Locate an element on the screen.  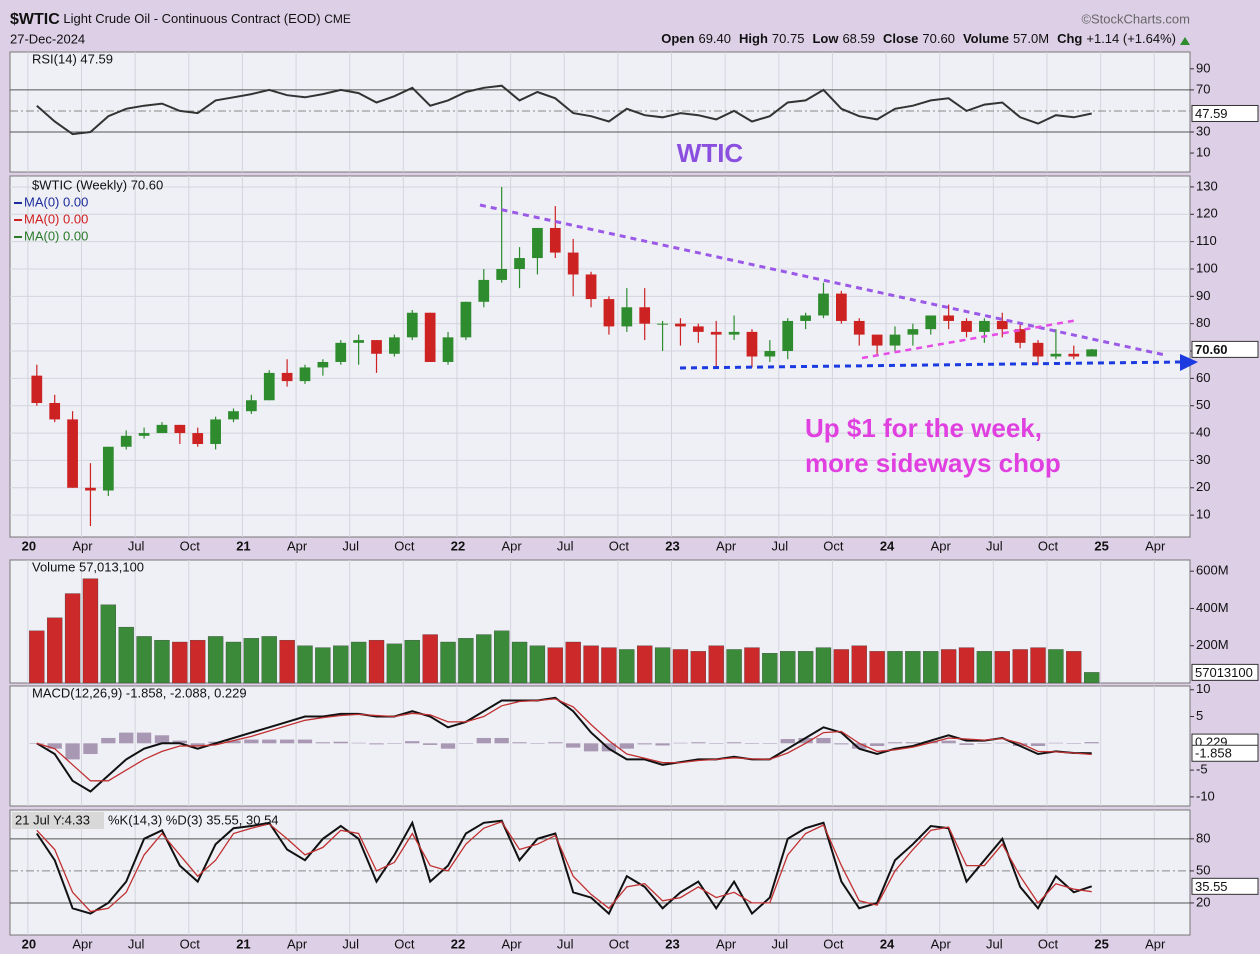
annotation: Up $1 for the week, is located at coordinates (923, 428).